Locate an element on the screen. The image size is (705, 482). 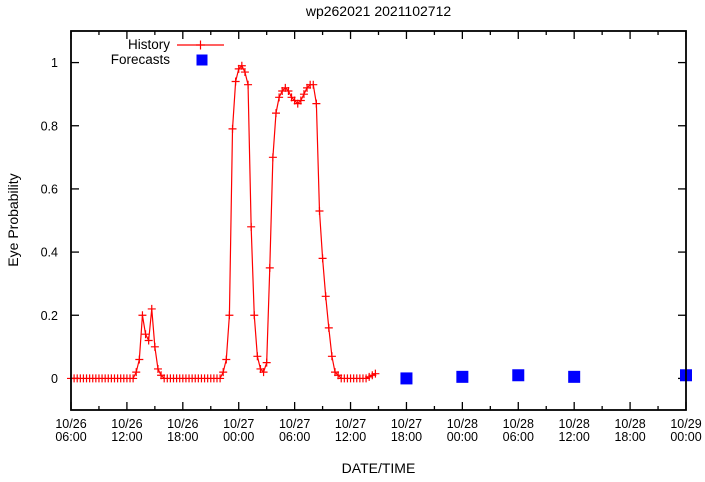
y-tick-label: 0.8 is located at coordinates (49, 126).